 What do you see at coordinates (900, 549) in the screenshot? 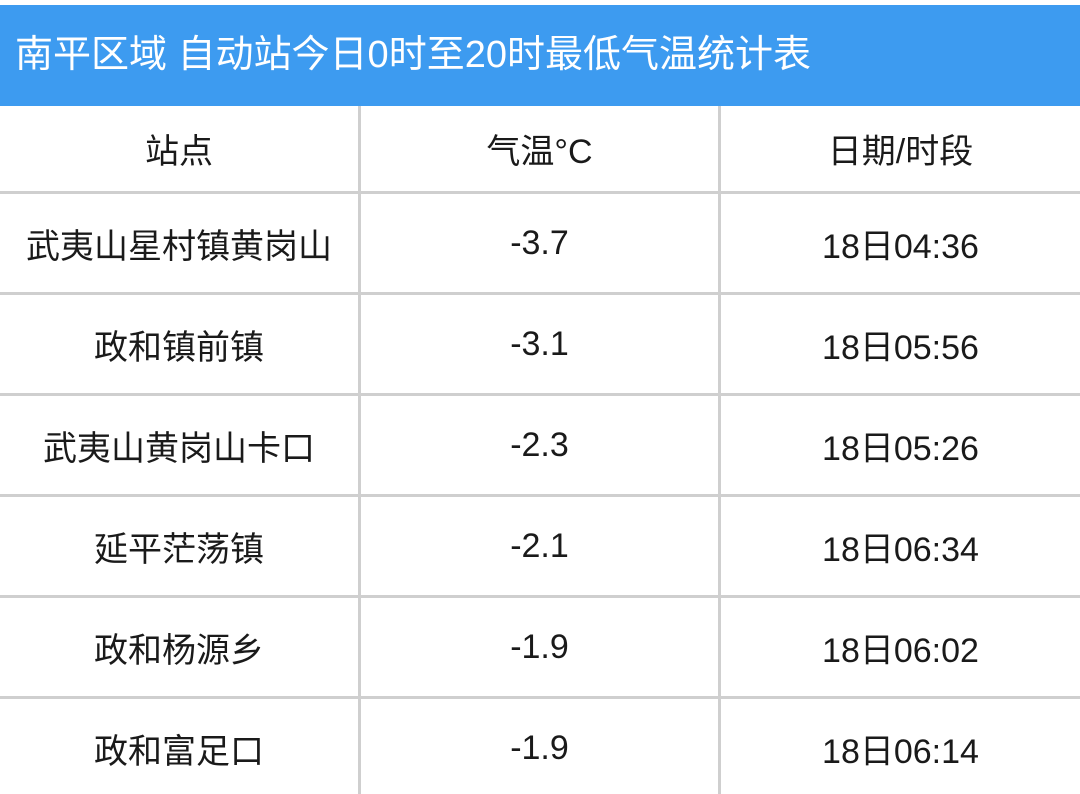
I see `cell: 18日06:34` at bounding box center [900, 549].